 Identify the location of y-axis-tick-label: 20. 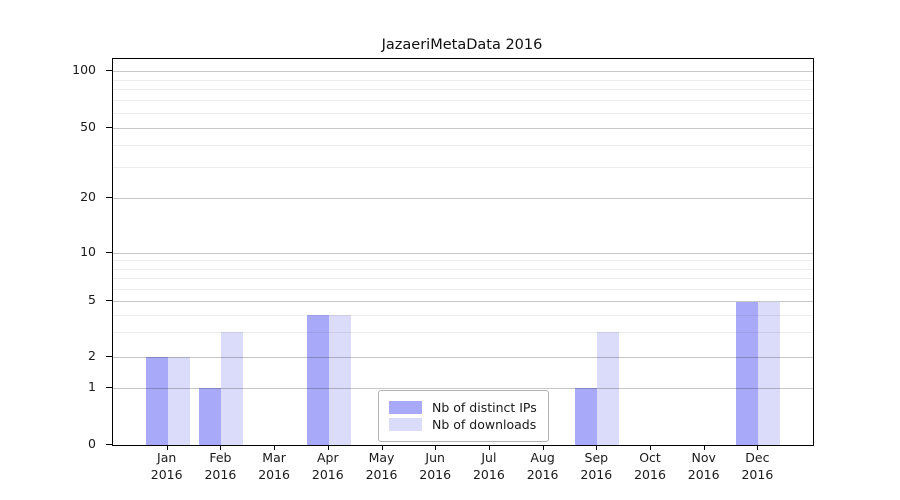
(88, 196).